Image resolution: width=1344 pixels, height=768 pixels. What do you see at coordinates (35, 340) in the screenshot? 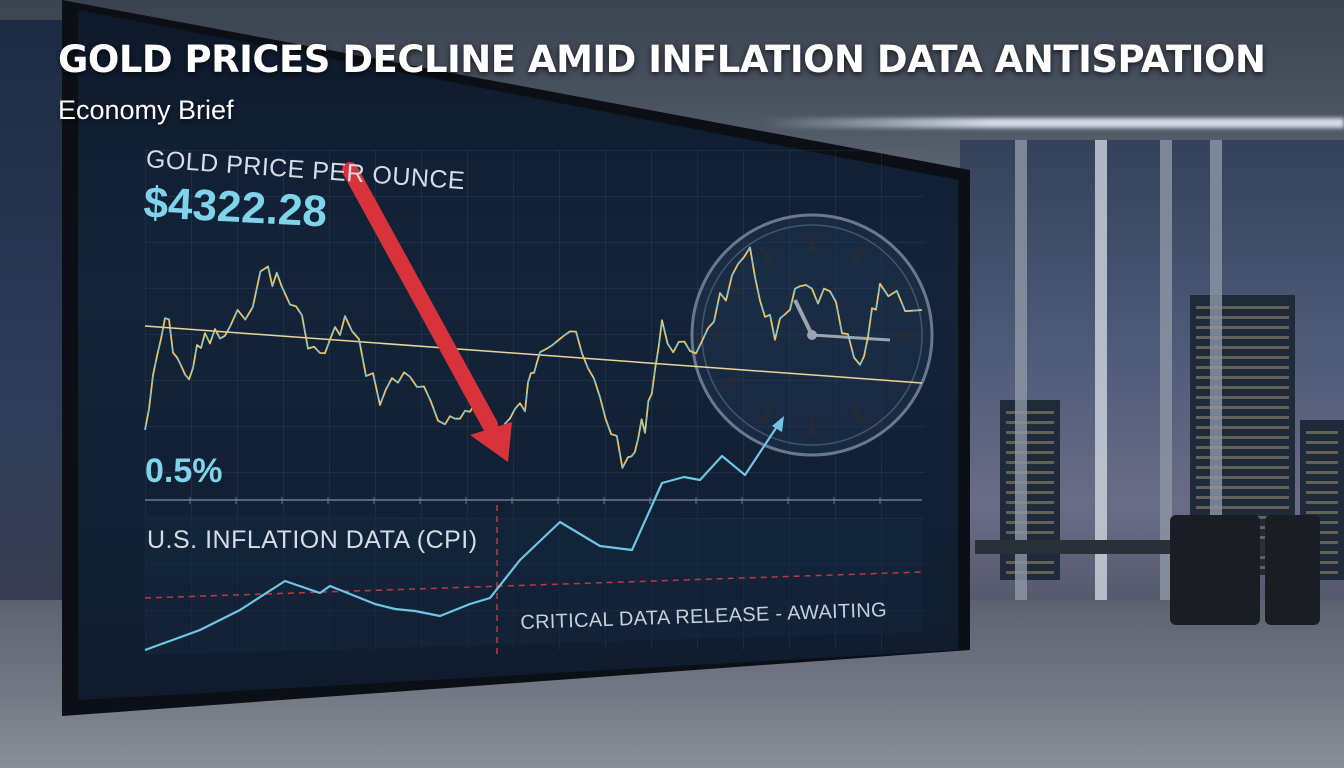
I see `left-window` at bounding box center [35, 340].